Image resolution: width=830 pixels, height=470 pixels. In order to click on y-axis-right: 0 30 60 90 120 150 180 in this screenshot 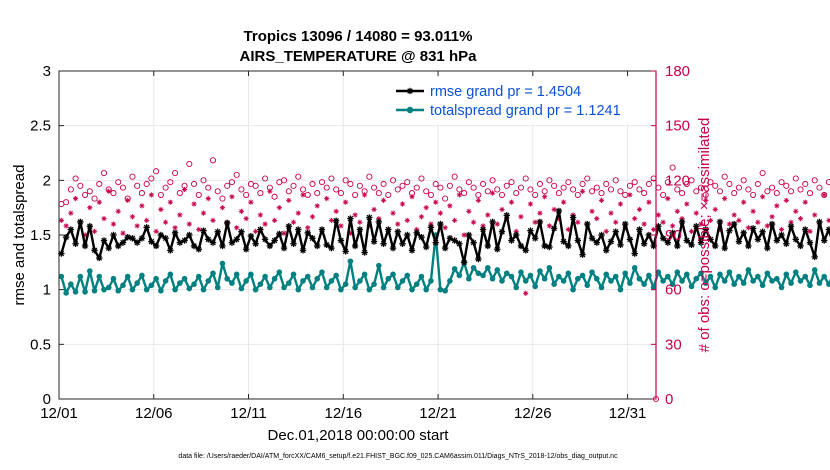, I will do `click(670, 235)`.